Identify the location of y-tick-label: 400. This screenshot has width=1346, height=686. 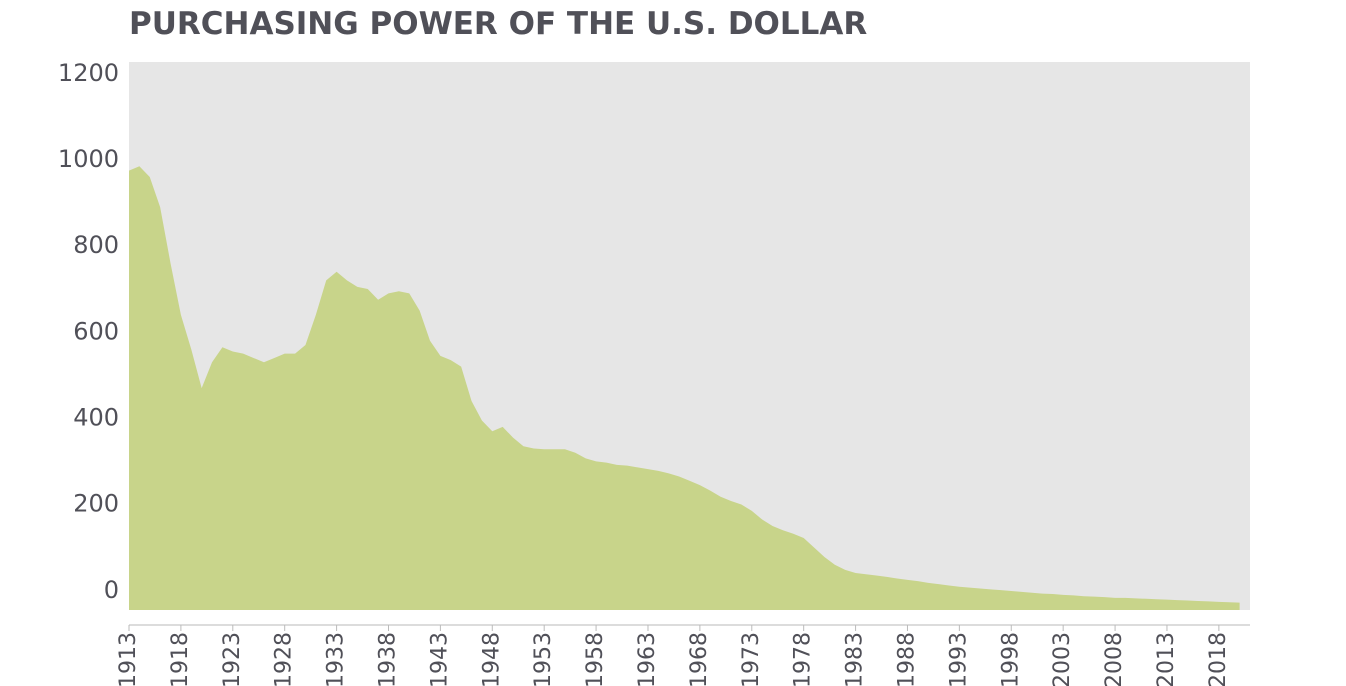
(96, 418).